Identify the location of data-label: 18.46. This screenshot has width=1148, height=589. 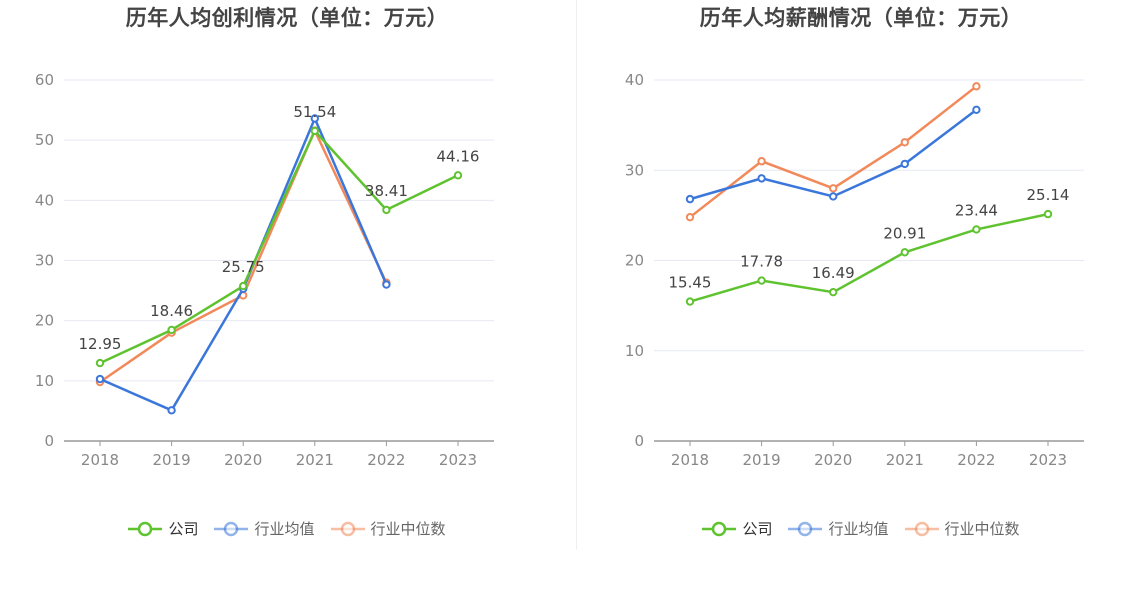
(171, 311).